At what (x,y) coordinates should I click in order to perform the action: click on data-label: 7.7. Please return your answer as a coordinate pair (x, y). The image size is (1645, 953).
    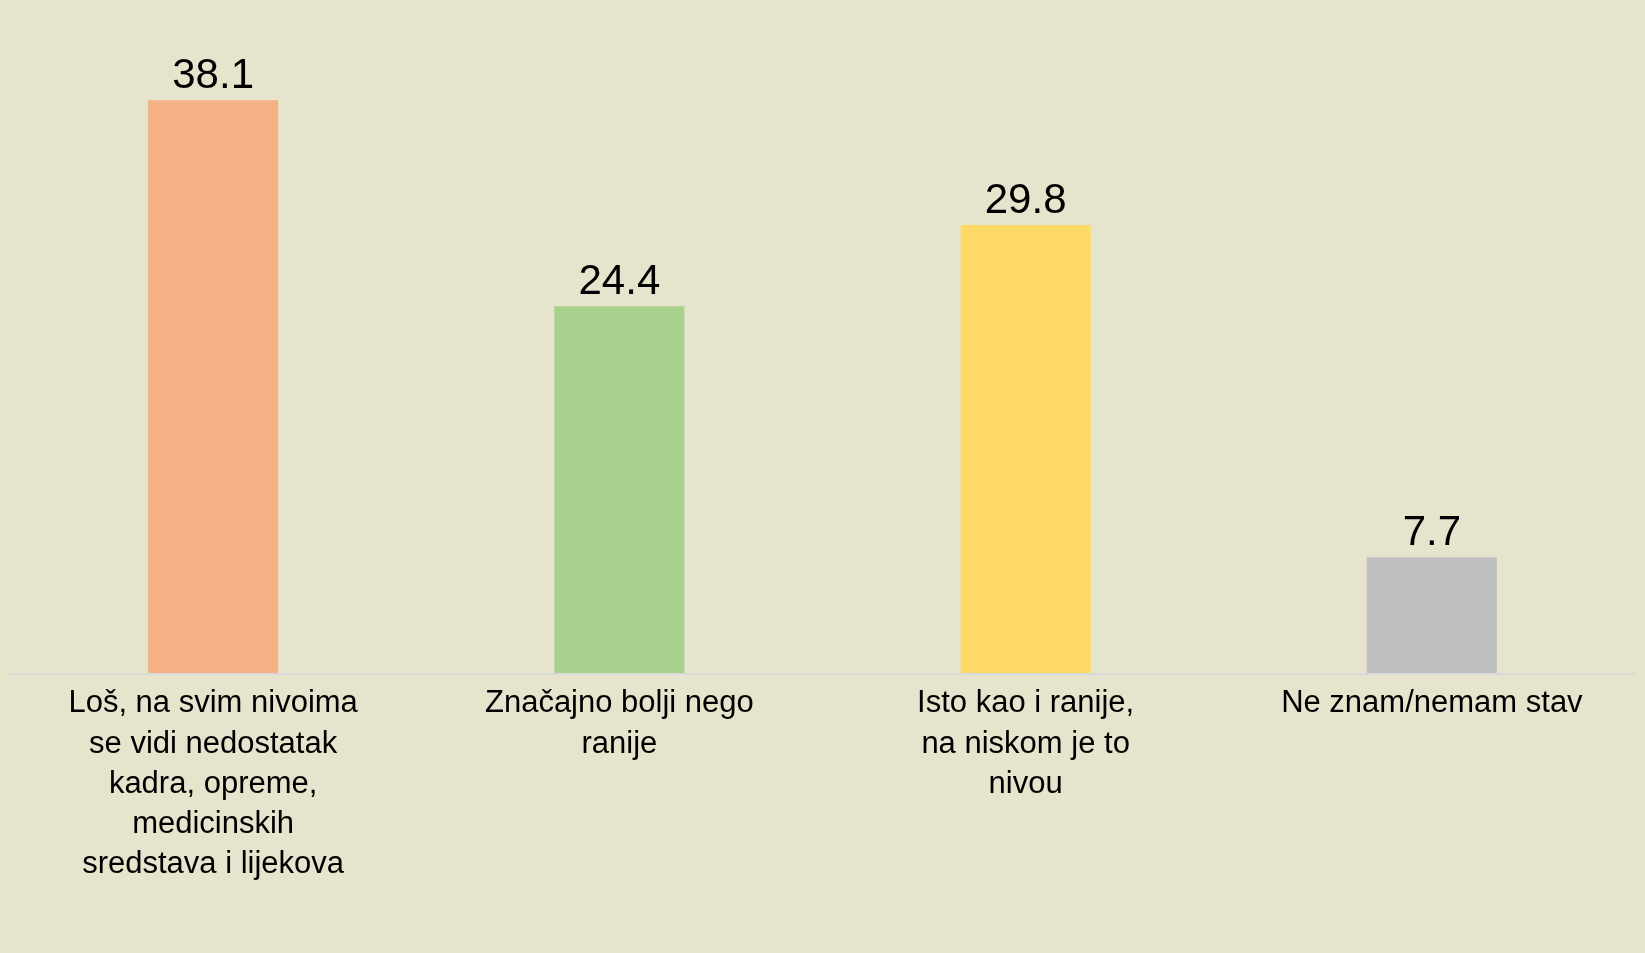
    Looking at the image, I should click on (1432, 531).